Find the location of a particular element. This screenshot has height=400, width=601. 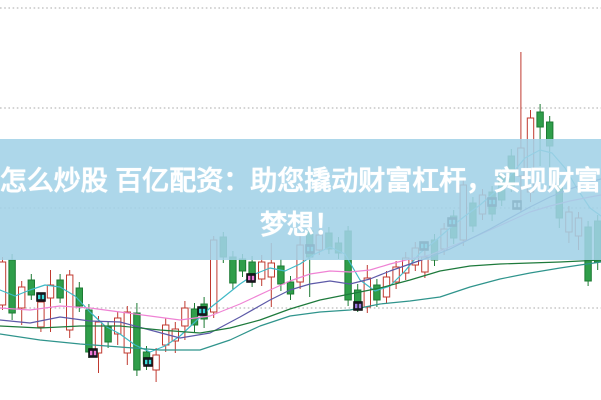

promo-text-line2: 梦想！ is located at coordinates (300, 225).